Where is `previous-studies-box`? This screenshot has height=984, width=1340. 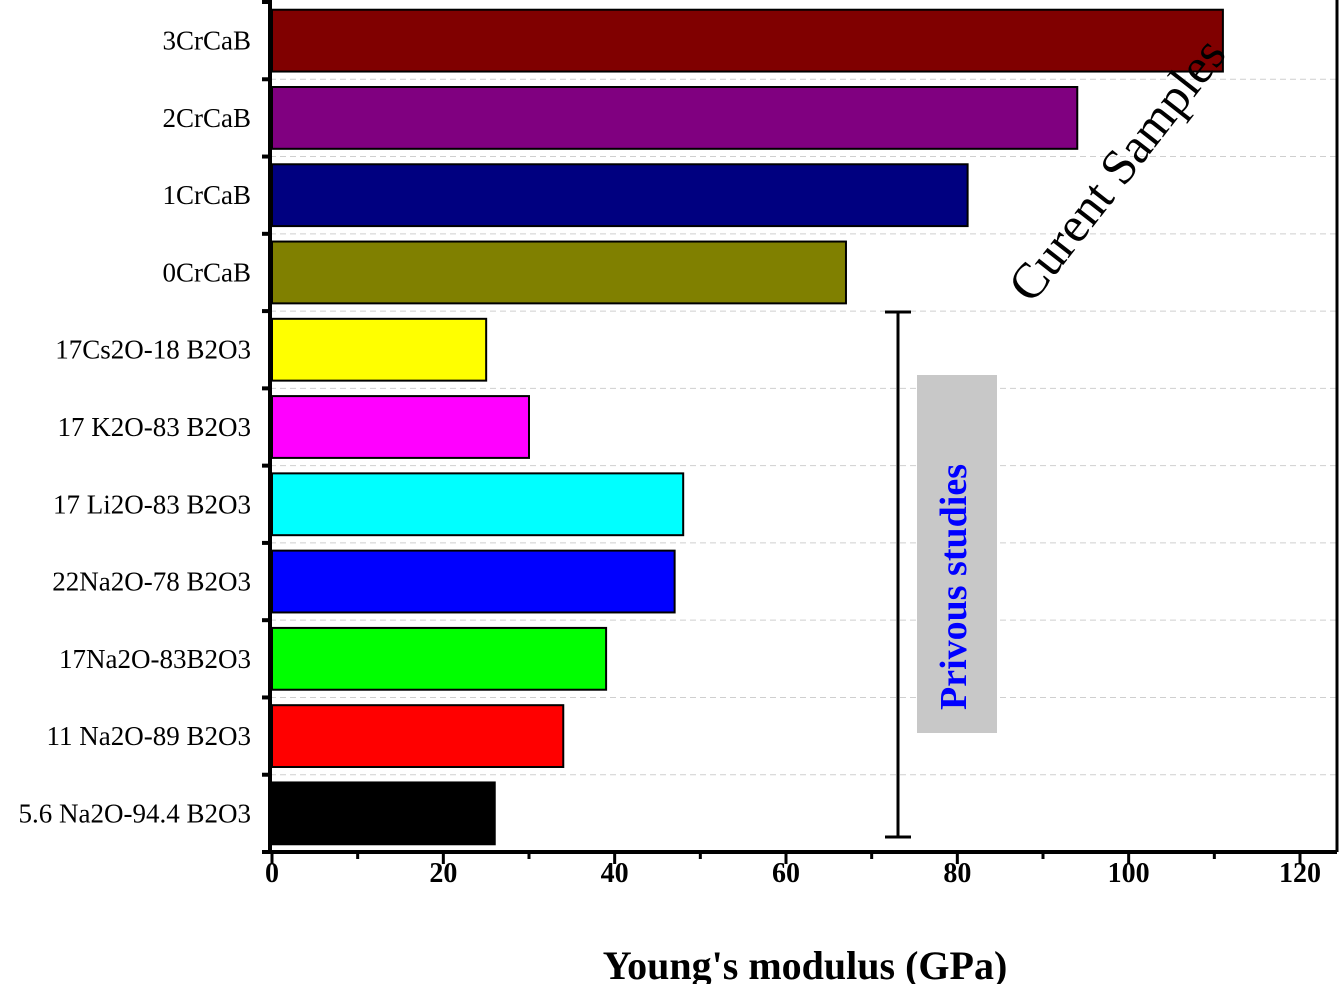
previous-studies-box is located at coordinates (957, 554).